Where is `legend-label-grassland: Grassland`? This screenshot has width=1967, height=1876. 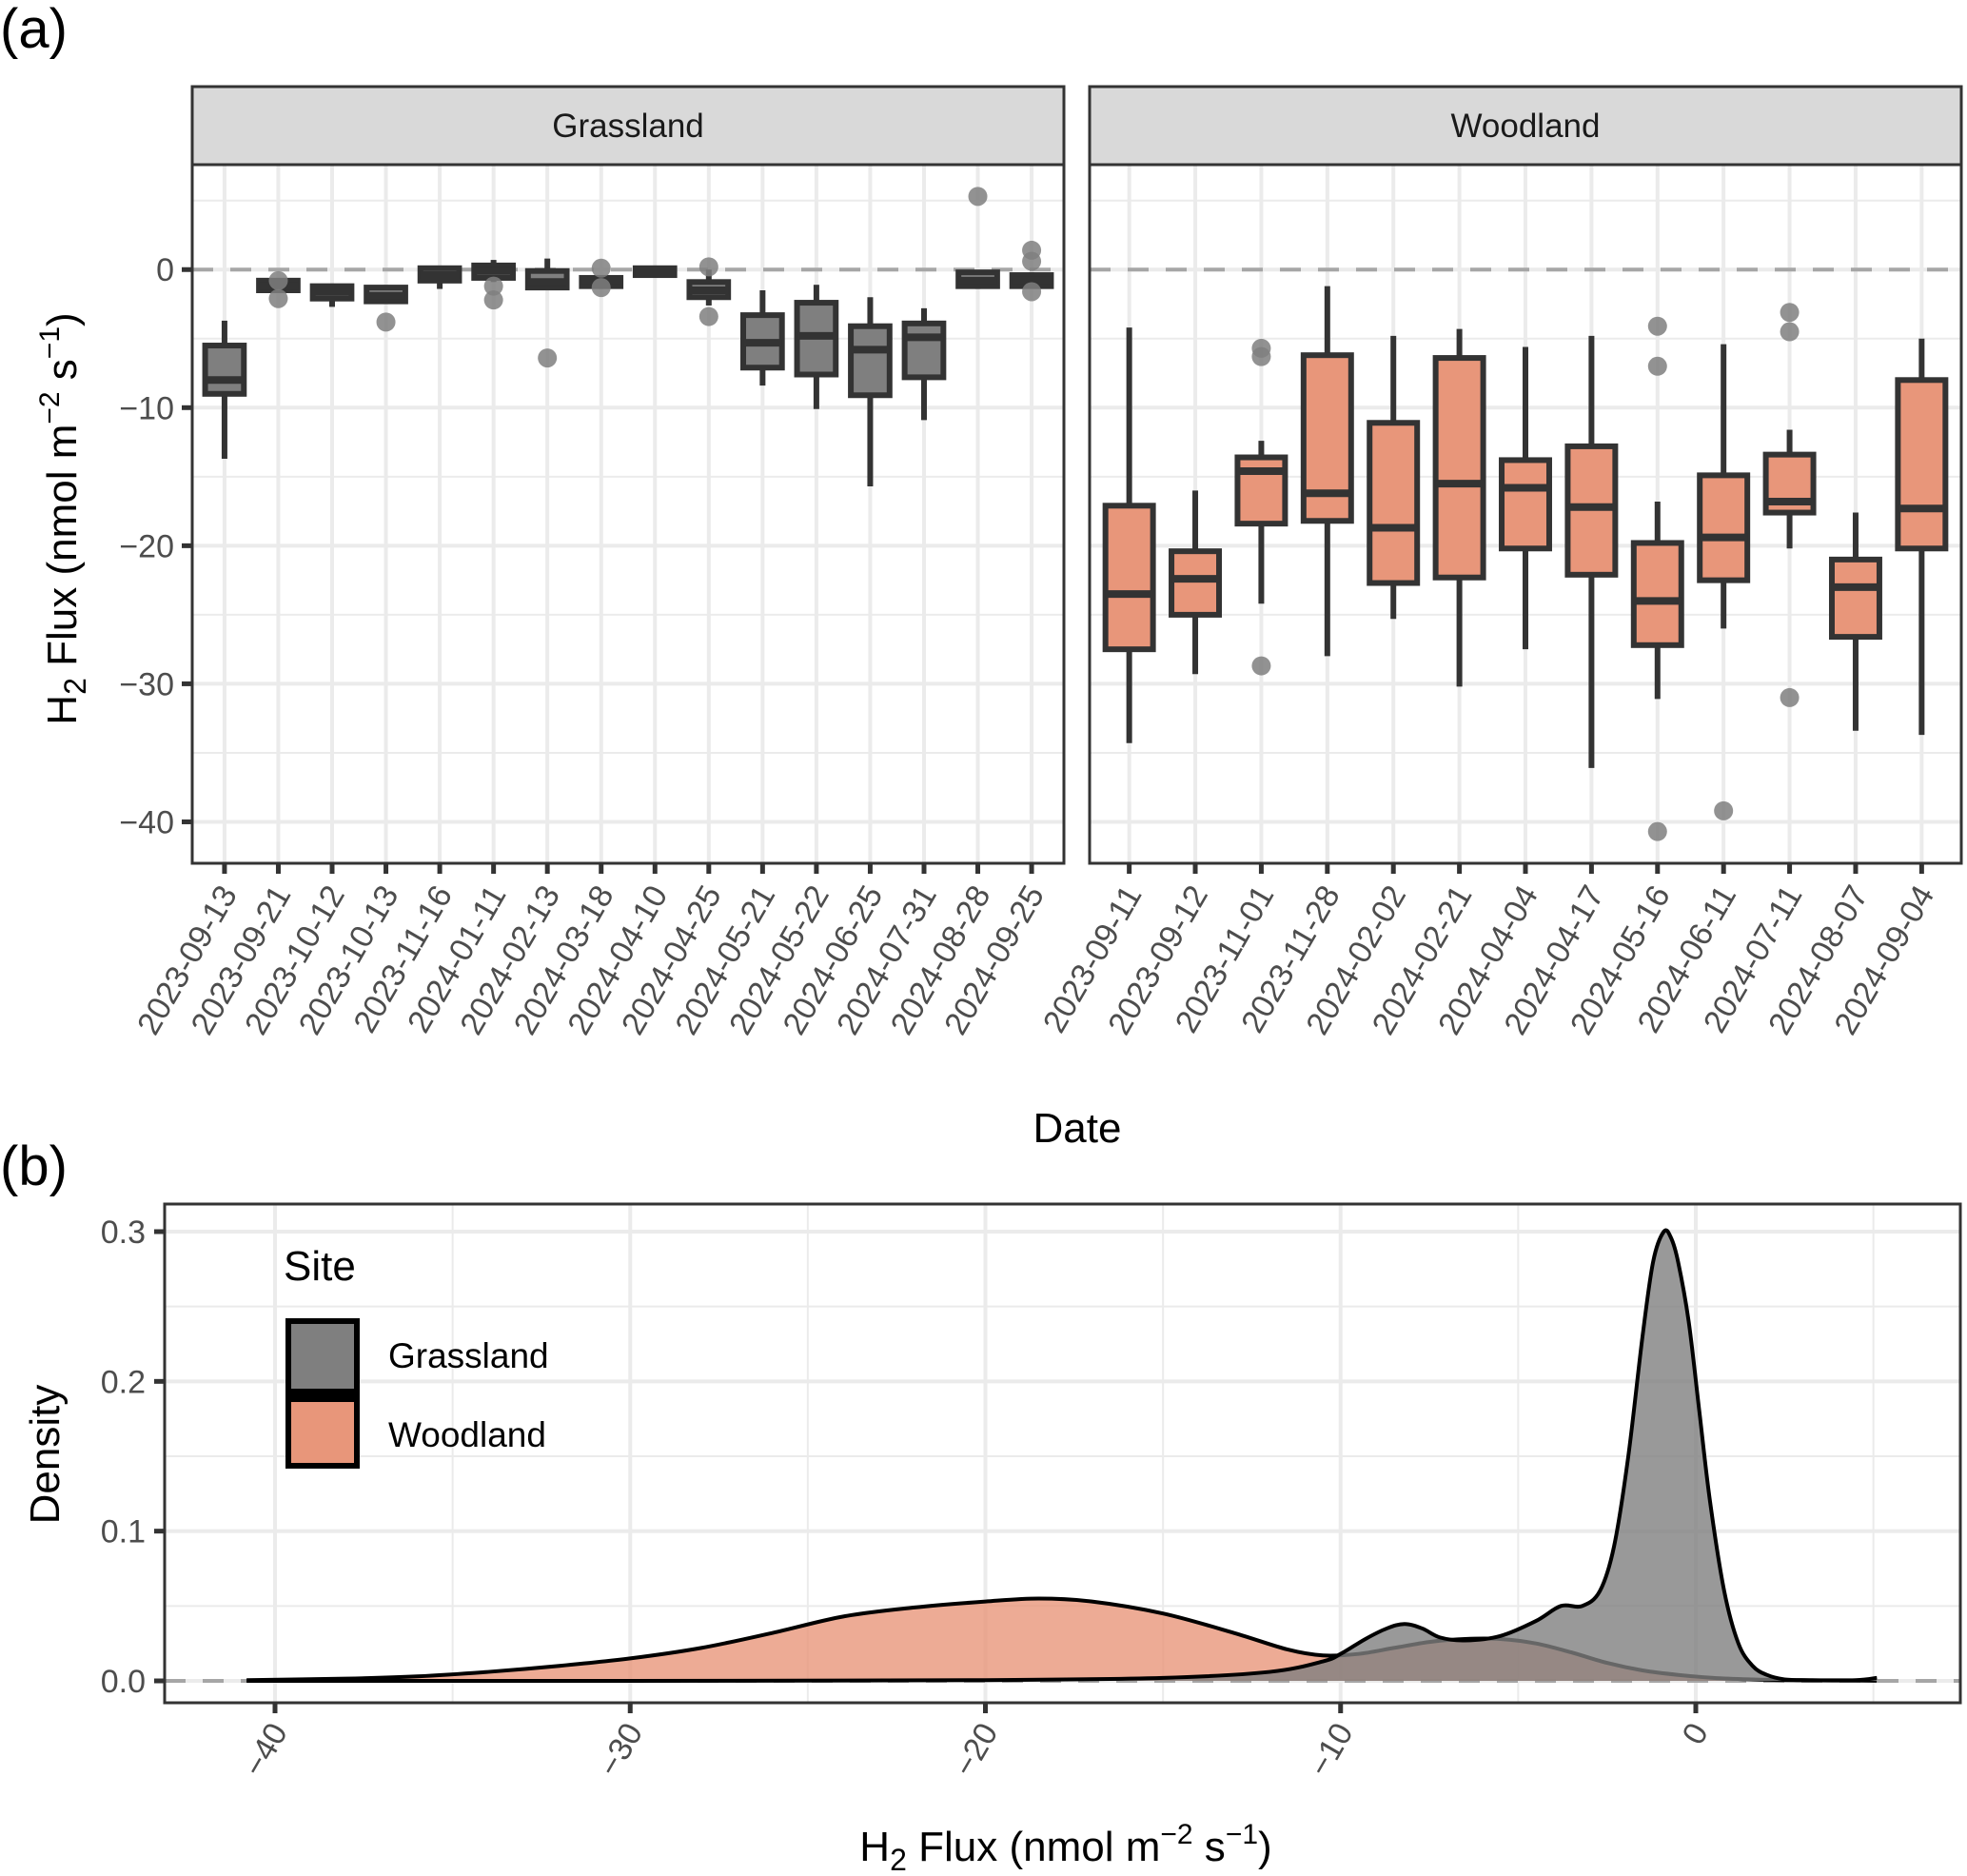
legend-label-grassland: Grassland is located at coordinates (468, 1355).